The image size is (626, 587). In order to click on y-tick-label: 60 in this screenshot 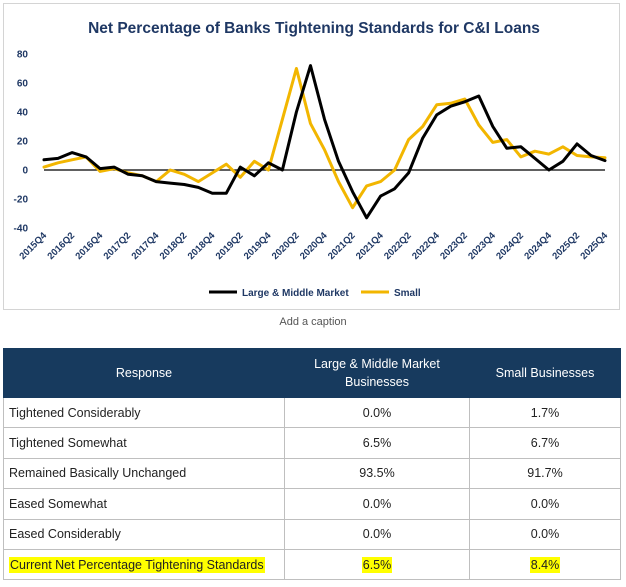, I will do `click(23, 84)`.